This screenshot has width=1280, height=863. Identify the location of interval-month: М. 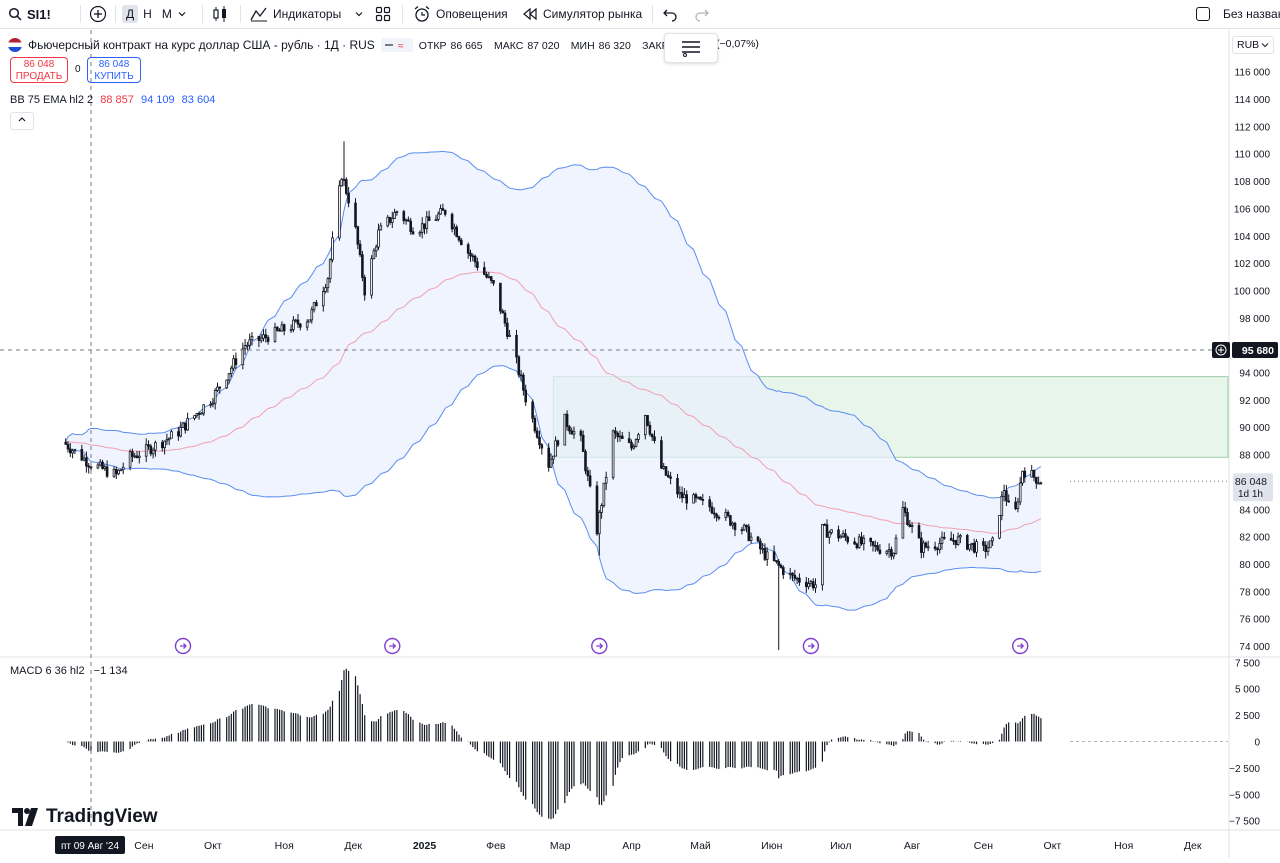
(166, 14).